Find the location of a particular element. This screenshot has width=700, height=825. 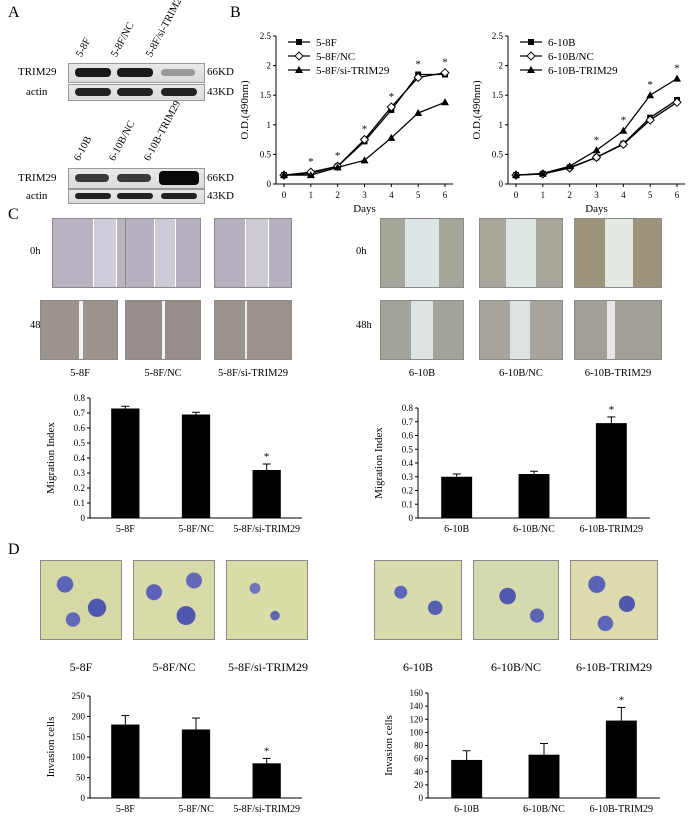

invasion-caption: 5-8F/si-TRIM29 is located at coordinates (267, 667).